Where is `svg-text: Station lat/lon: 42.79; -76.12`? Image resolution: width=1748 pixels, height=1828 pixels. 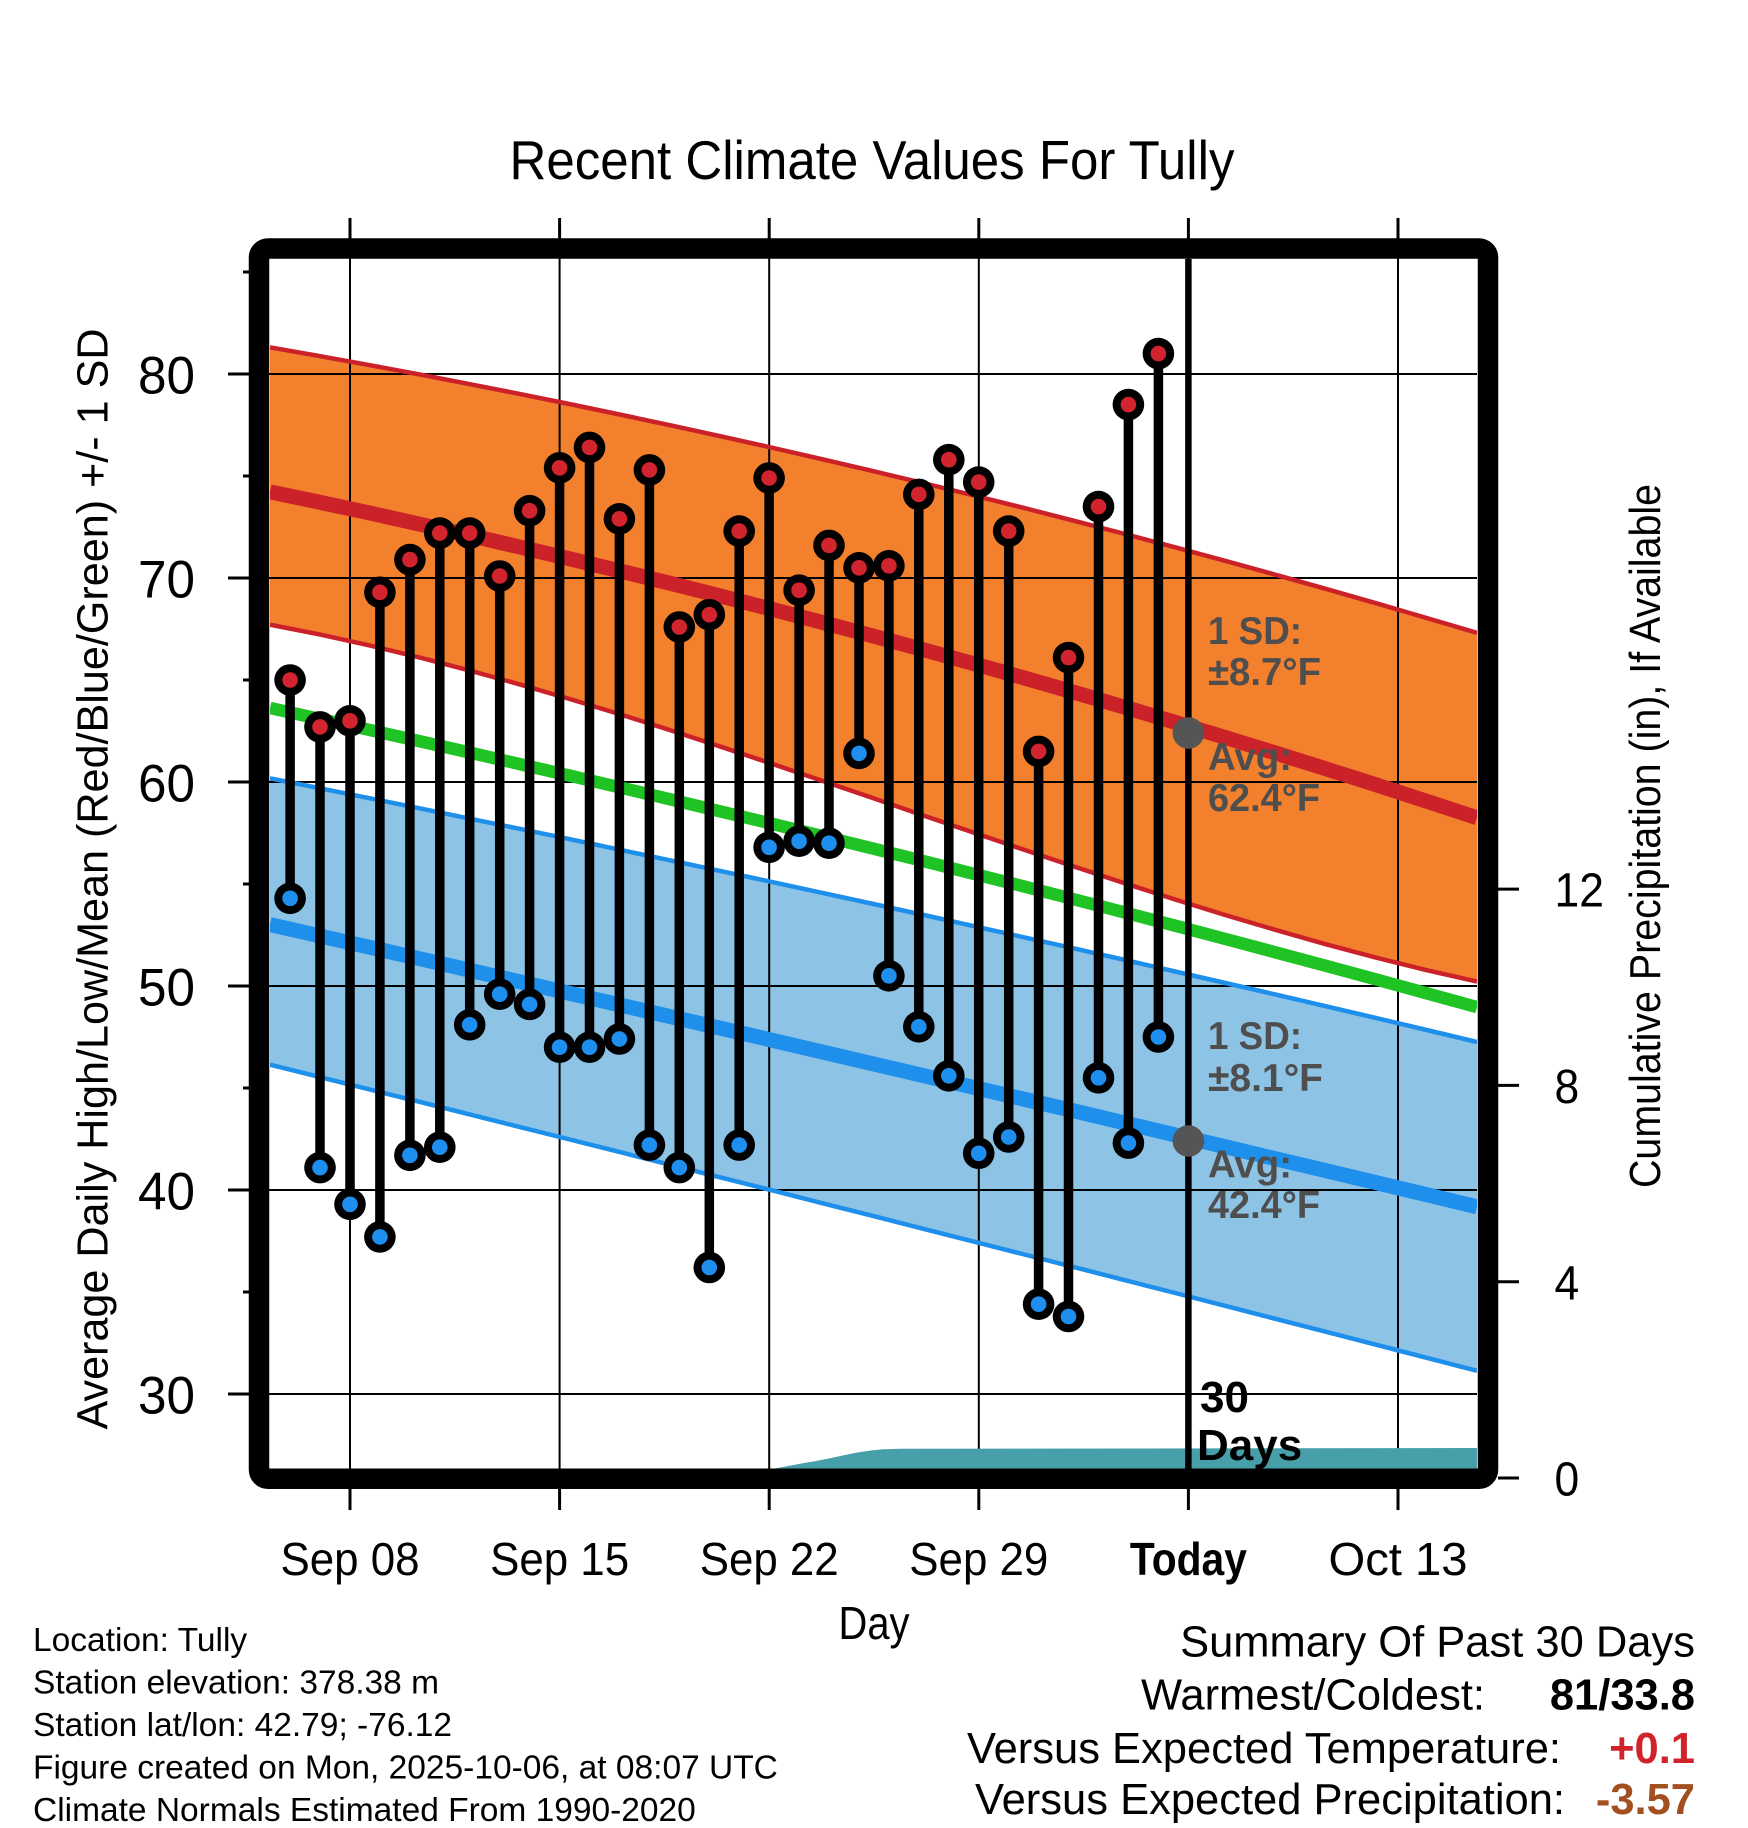
svg-text: Station lat/lon: 42.79; -76.12 is located at coordinates (242, 1725).